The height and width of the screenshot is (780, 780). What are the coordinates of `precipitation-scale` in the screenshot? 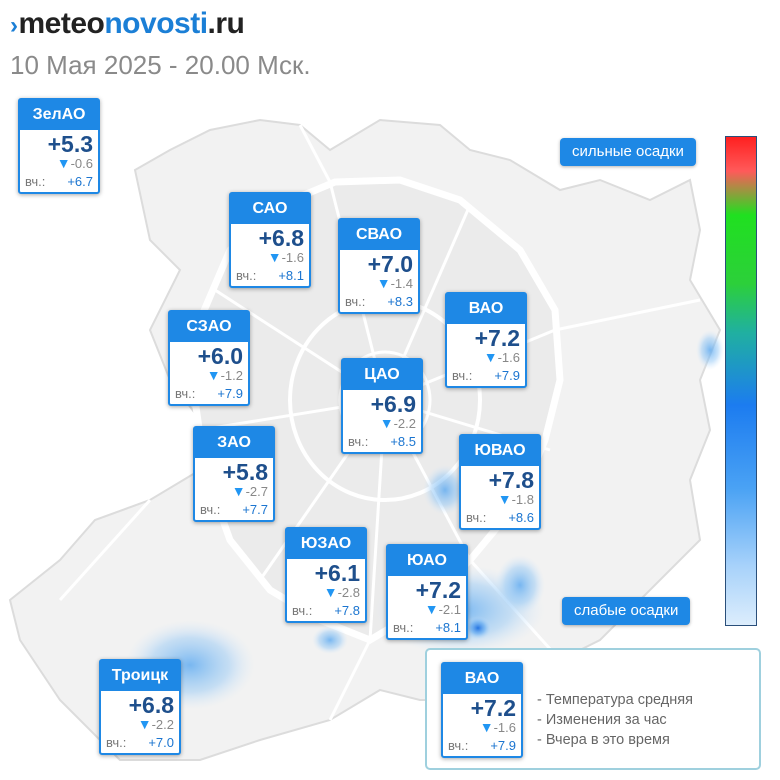 It's located at (741, 381).